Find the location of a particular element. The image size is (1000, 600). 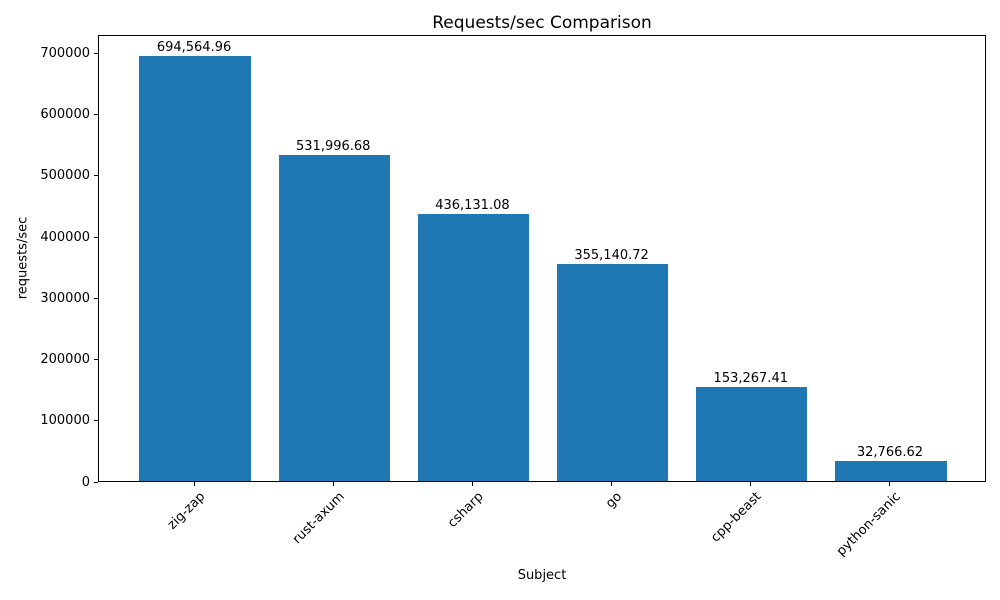

x-tick-label-zig-zap: zig-zap is located at coordinates (186, 511).